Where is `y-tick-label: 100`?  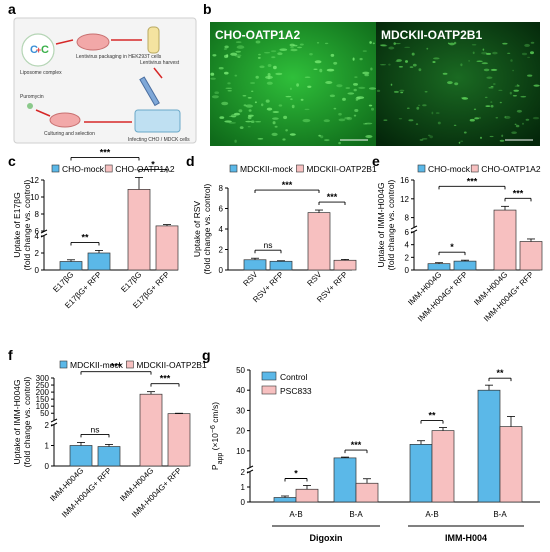
y-tick-label: 100 is located at coordinates (43, 406).